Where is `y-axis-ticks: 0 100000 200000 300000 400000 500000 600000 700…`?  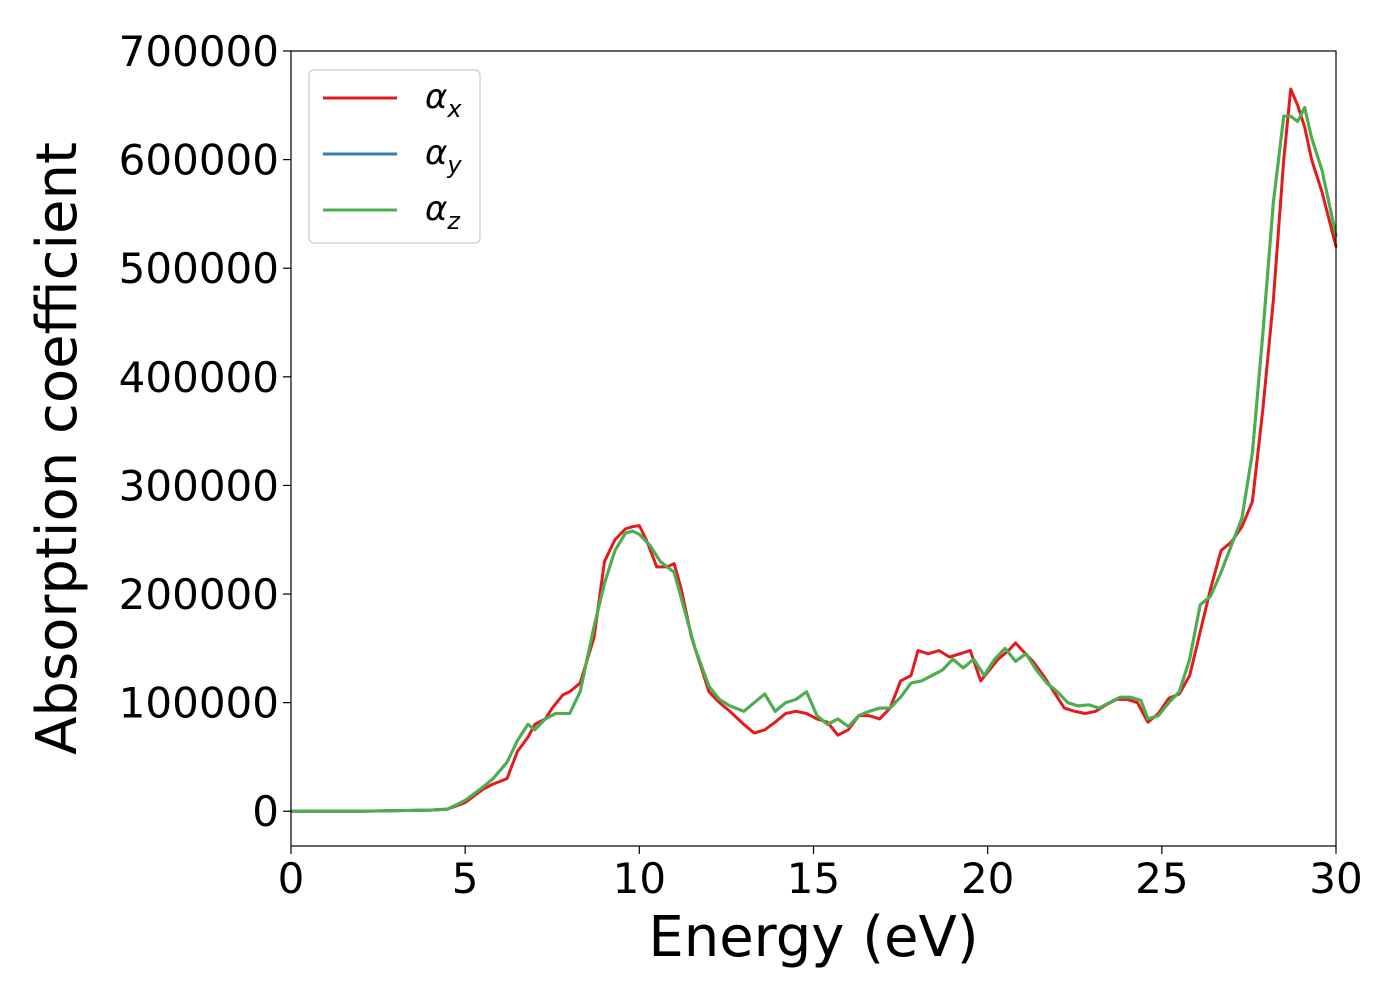
y-axis-ticks: 0 100000 200000 300000 400000 500000 600000 700… is located at coordinates (205, 431).